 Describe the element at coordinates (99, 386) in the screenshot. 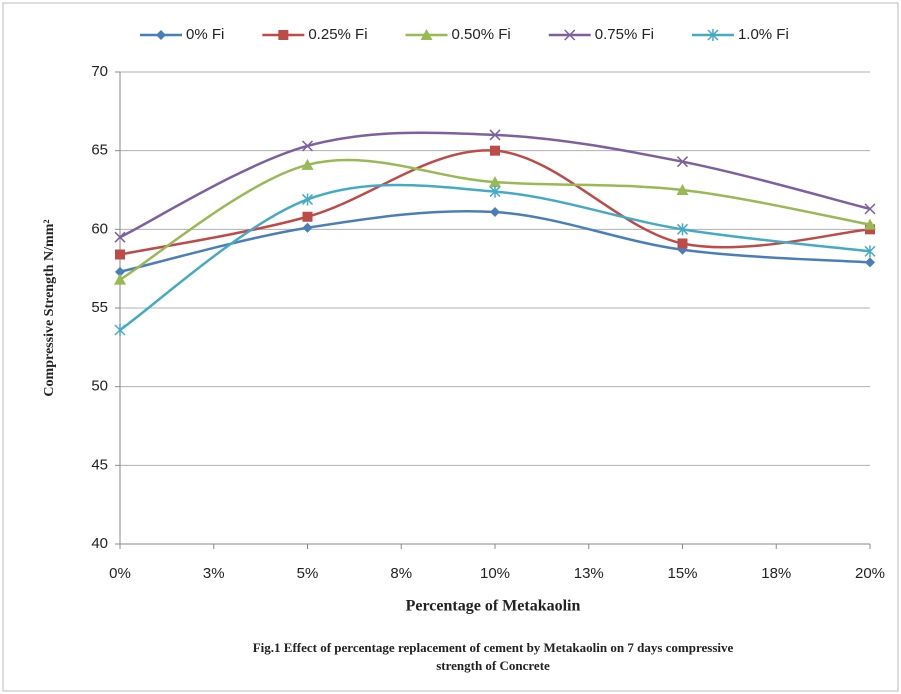

I see `y-tick-label: 50` at that location.